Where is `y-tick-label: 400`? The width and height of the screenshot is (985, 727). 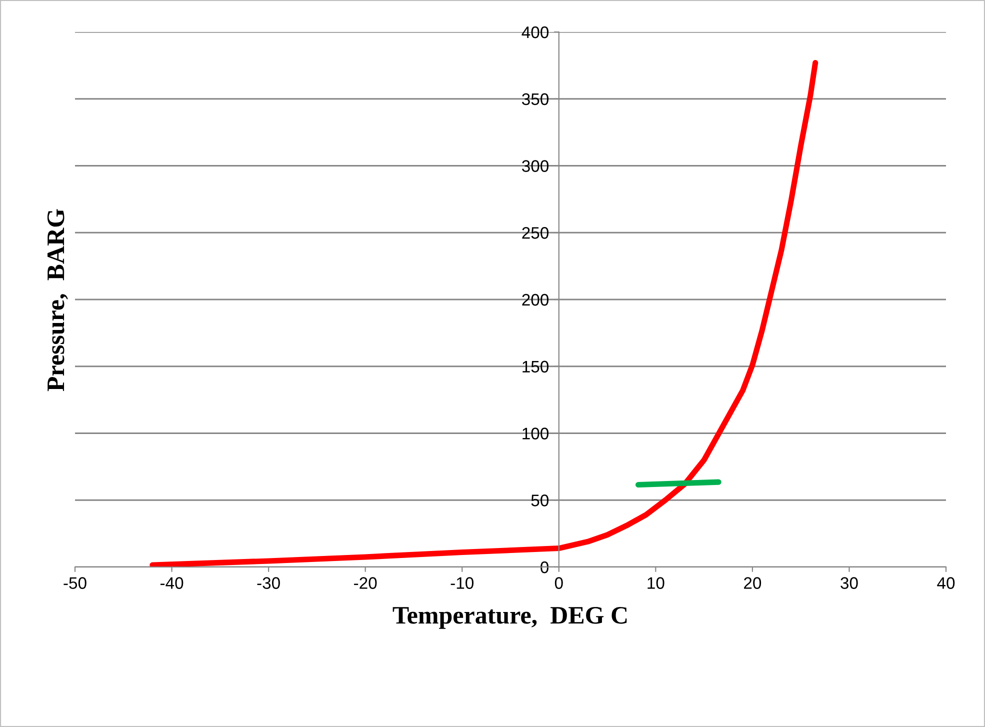
y-tick-label: 400 is located at coordinates (535, 32).